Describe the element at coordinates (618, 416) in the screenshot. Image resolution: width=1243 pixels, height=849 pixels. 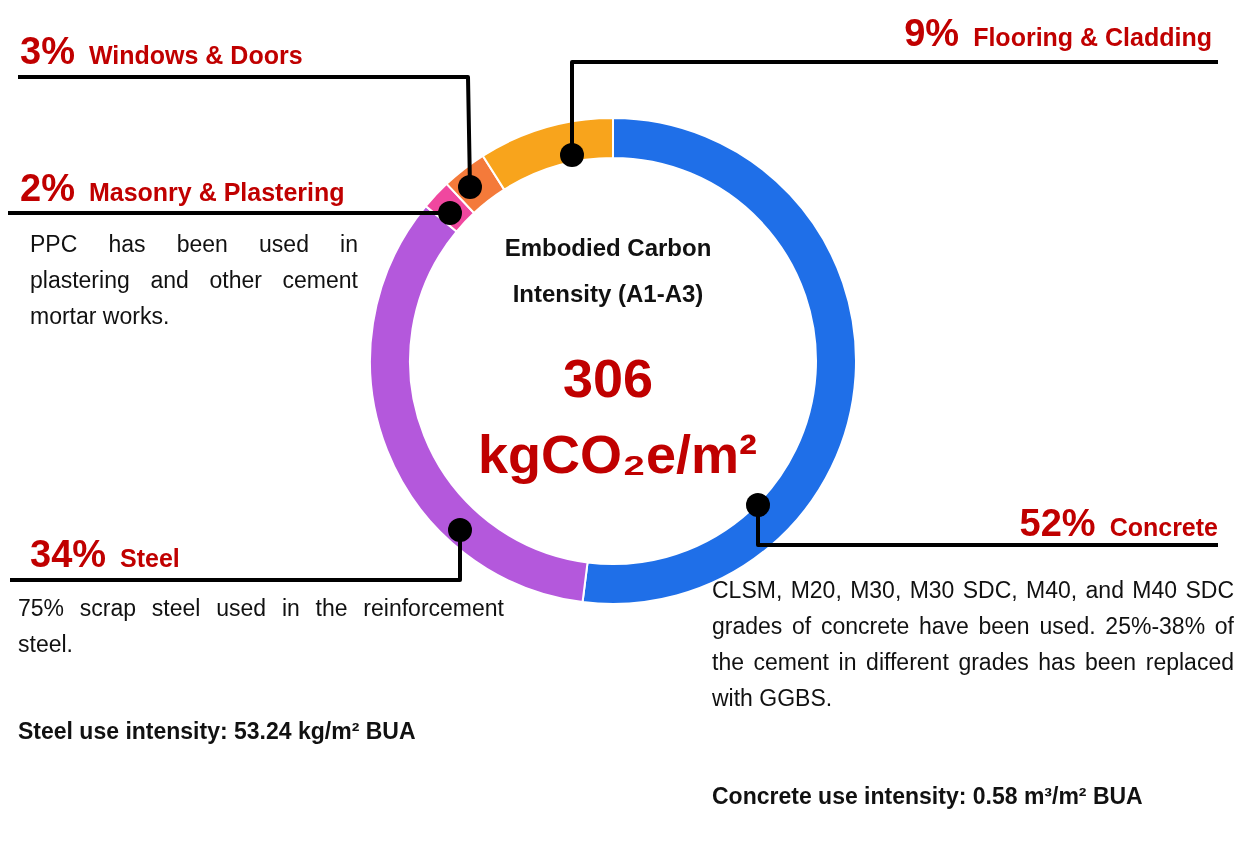
I see `text: 306 kgCO₂e/m²` at that location.